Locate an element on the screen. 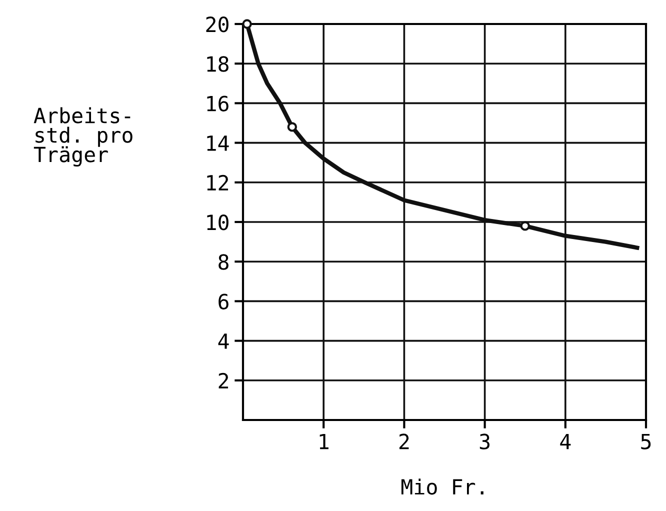 The image size is (666, 511). x-tick-label: 4 is located at coordinates (565, 442).